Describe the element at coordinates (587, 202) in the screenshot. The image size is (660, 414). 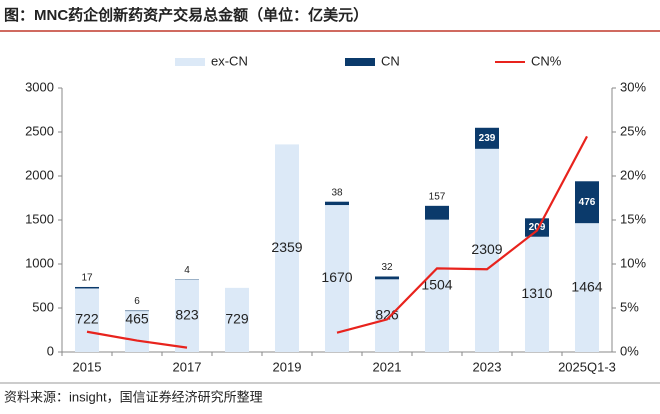
I see `bar-label: 476` at that location.